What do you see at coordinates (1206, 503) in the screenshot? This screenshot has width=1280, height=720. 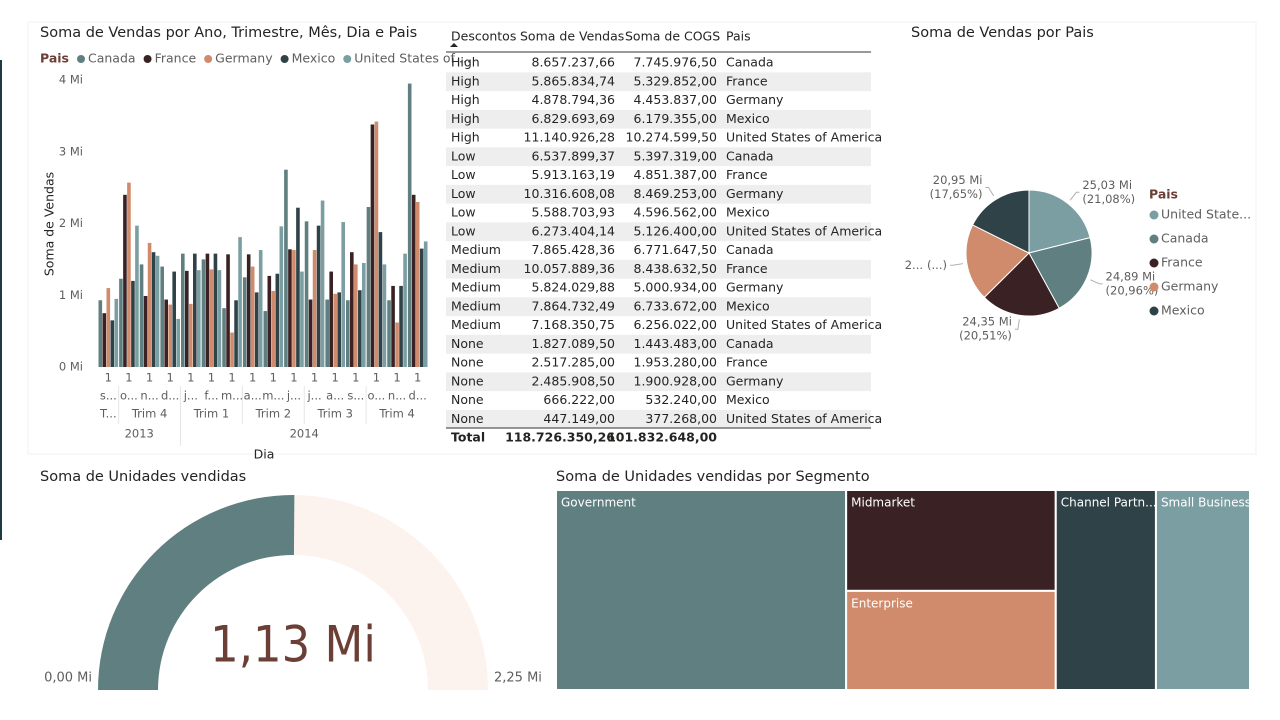 I see `treemap-label: Small Business` at bounding box center [1206, 503].